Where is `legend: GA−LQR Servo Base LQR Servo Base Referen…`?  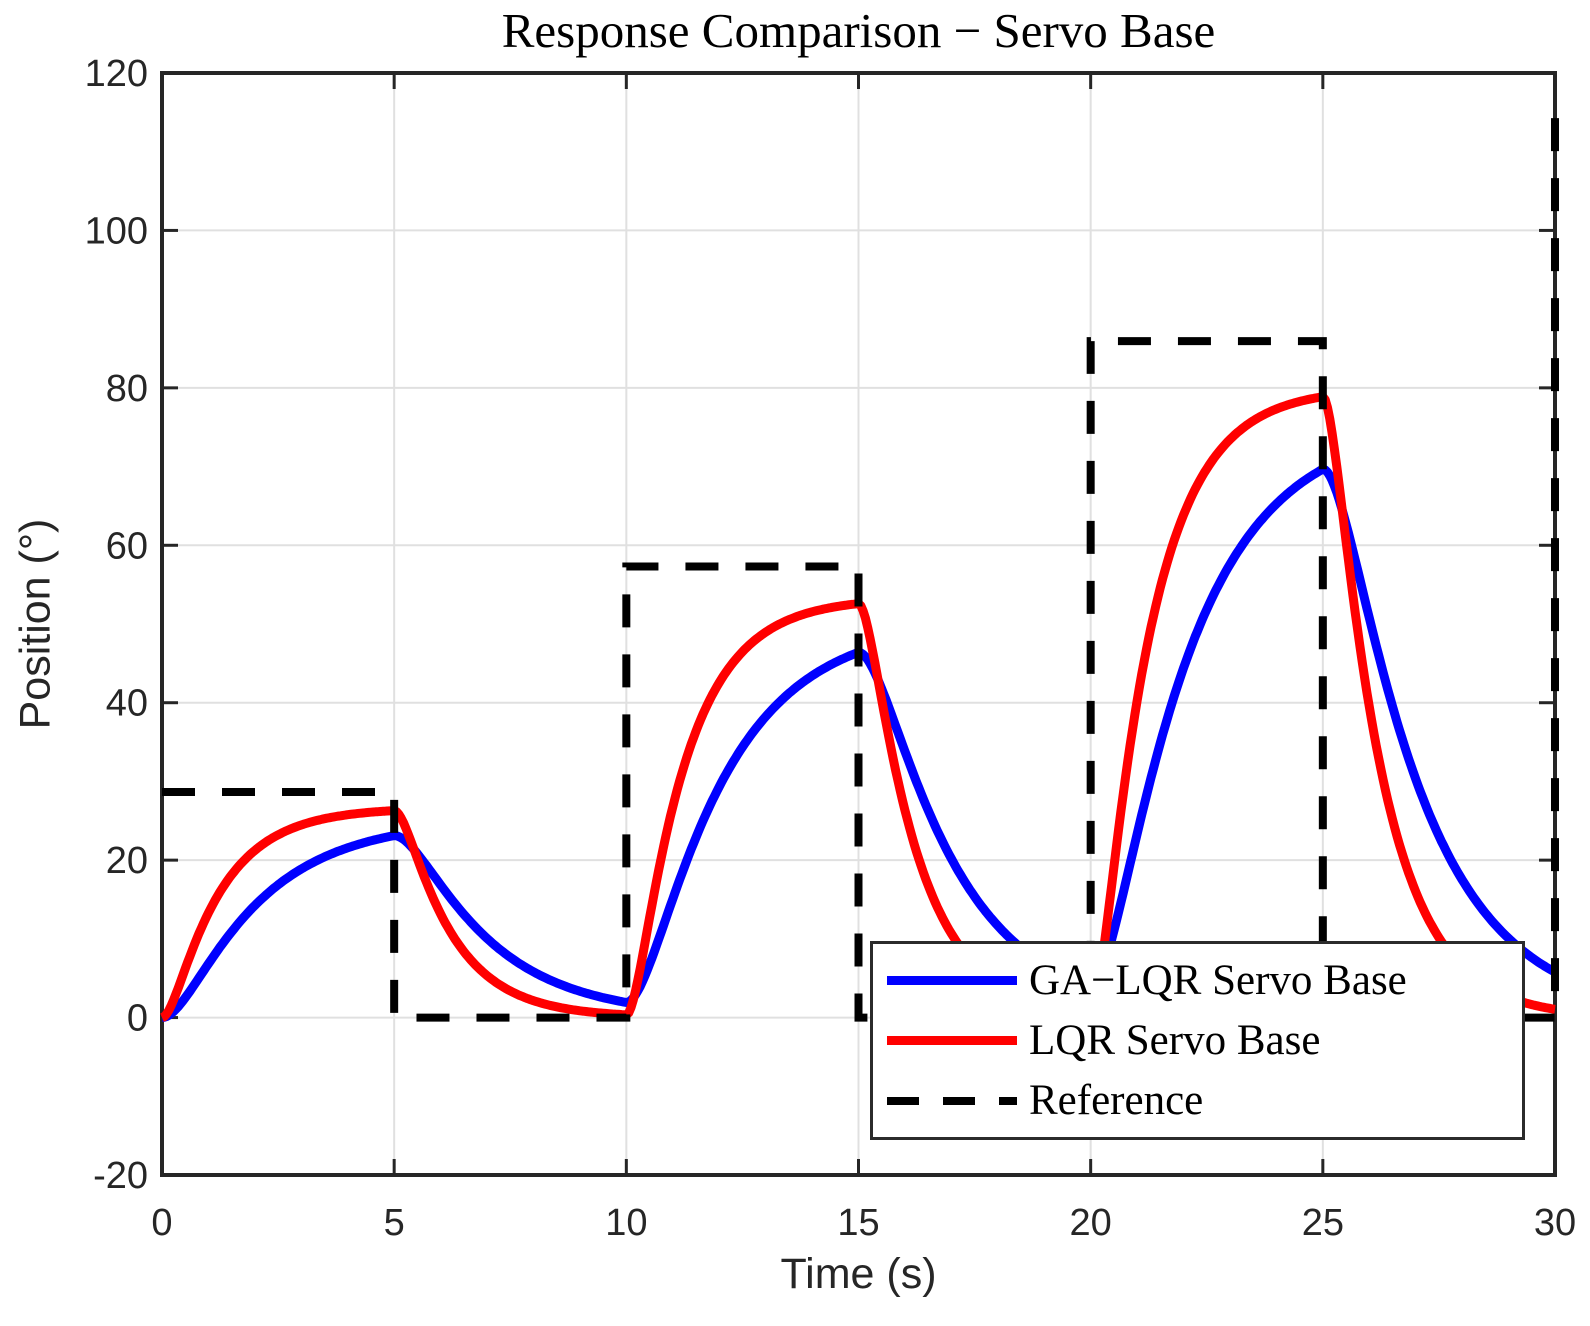
legend: GA−LQR Servo Base LQR Servo Base Referen… is located at coordinates (1197, 1040).